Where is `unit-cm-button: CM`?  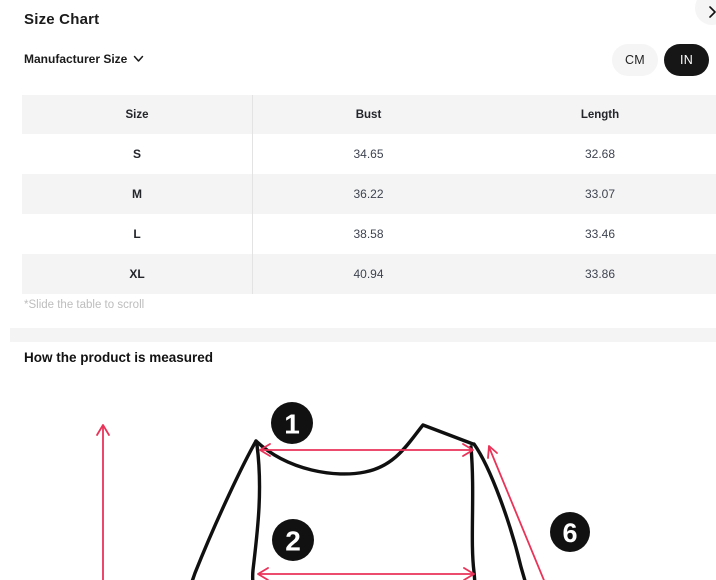
unit-cm-button: CM is located at coordinates (635, 60).